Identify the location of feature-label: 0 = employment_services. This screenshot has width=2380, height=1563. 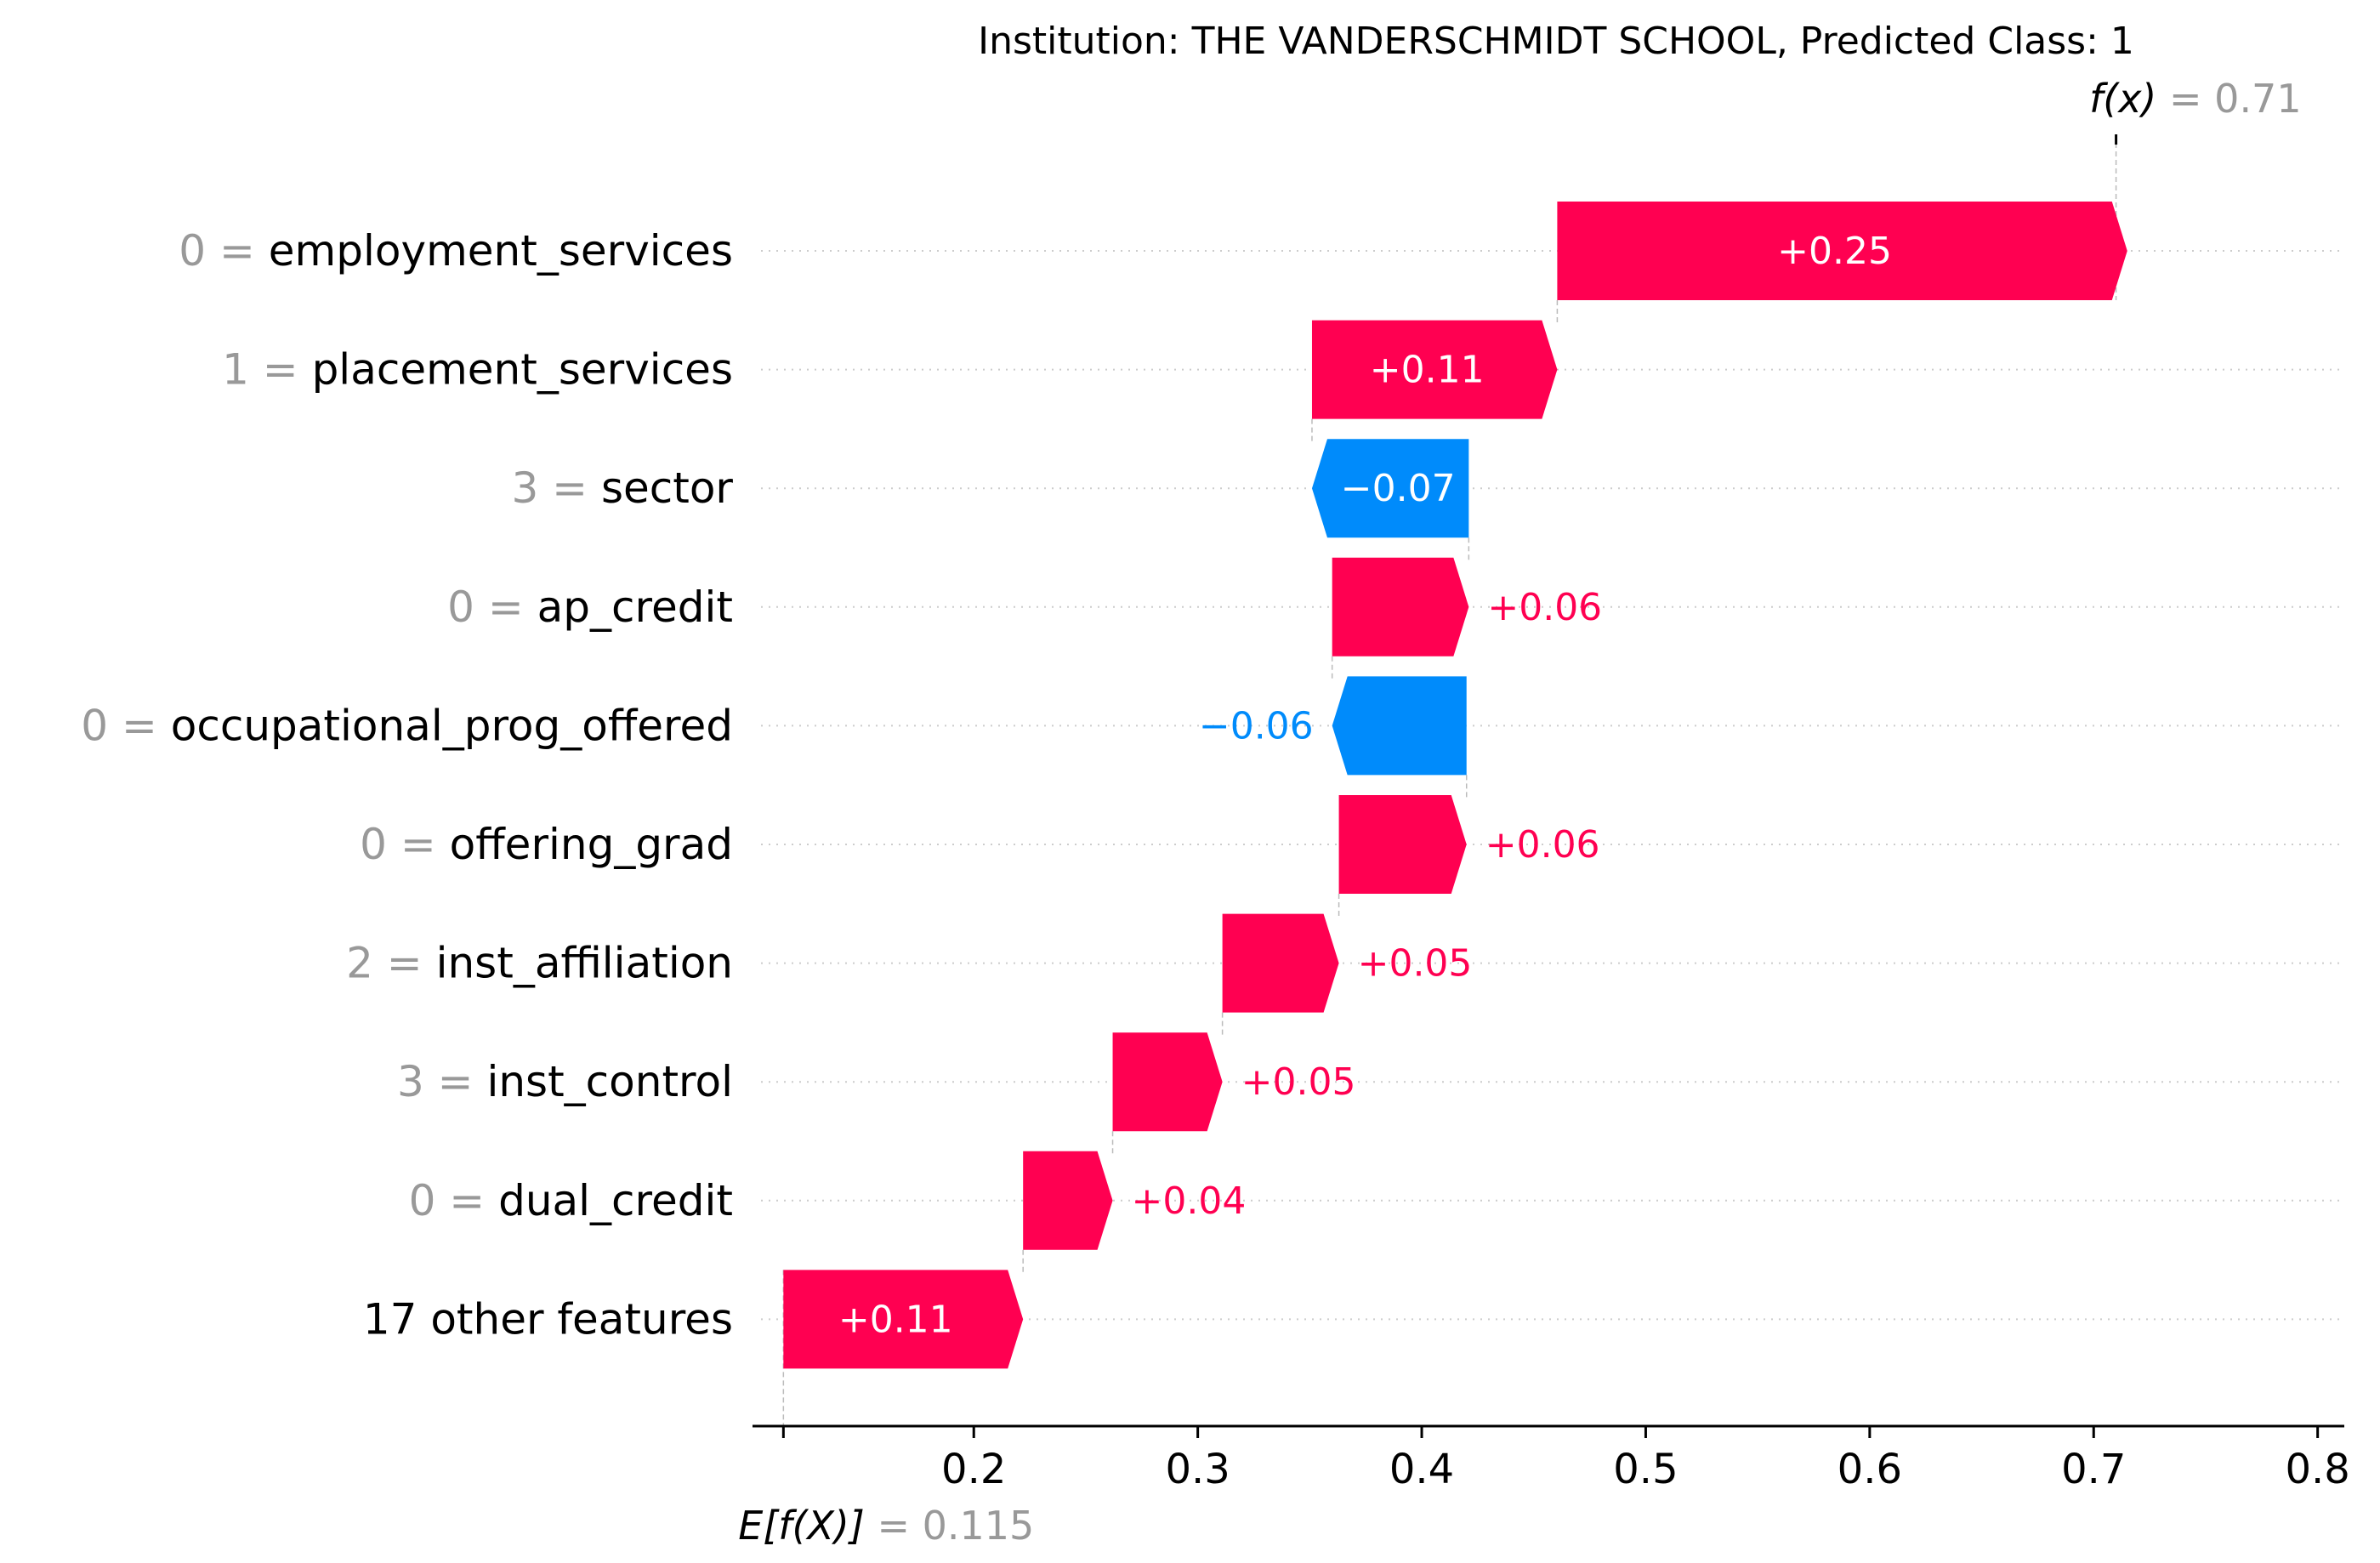
(456, 251).